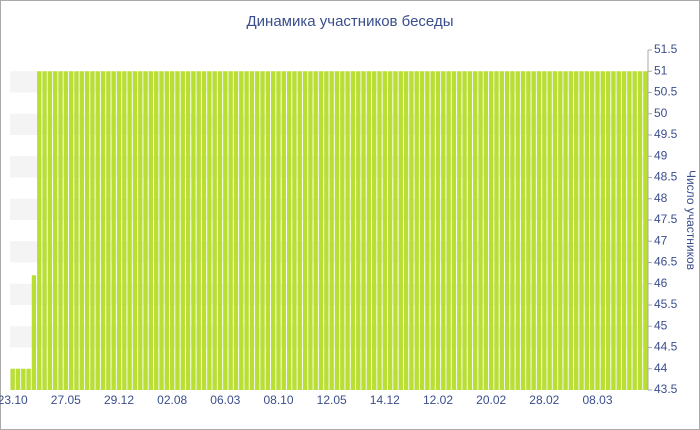  What do you see at coordinates (666, 92) in the screenshot?
I see `y-tick-label: 50.5` at bounding box center [666, 92].